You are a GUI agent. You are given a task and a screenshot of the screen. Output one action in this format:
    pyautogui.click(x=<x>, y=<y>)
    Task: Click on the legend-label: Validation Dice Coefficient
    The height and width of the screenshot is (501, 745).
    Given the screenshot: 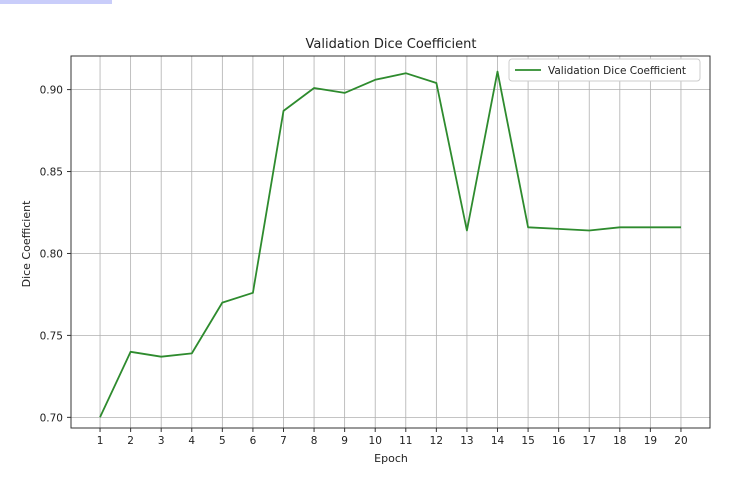 What is the action you would take?
    pyautogui.click(x=617, y=71)
    